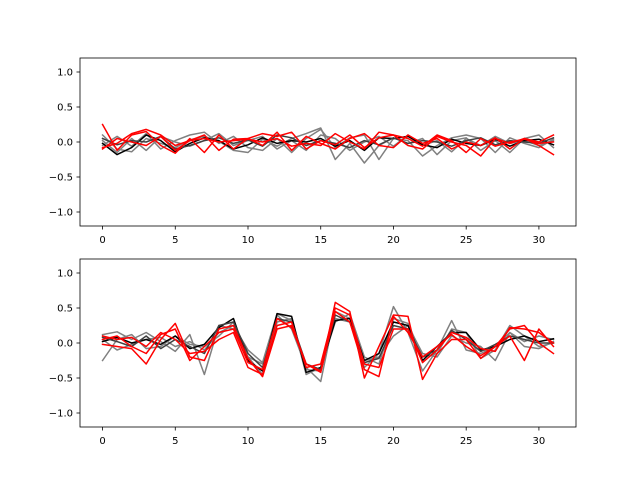  I want to click on series-group-bottom, so click(328, 342).